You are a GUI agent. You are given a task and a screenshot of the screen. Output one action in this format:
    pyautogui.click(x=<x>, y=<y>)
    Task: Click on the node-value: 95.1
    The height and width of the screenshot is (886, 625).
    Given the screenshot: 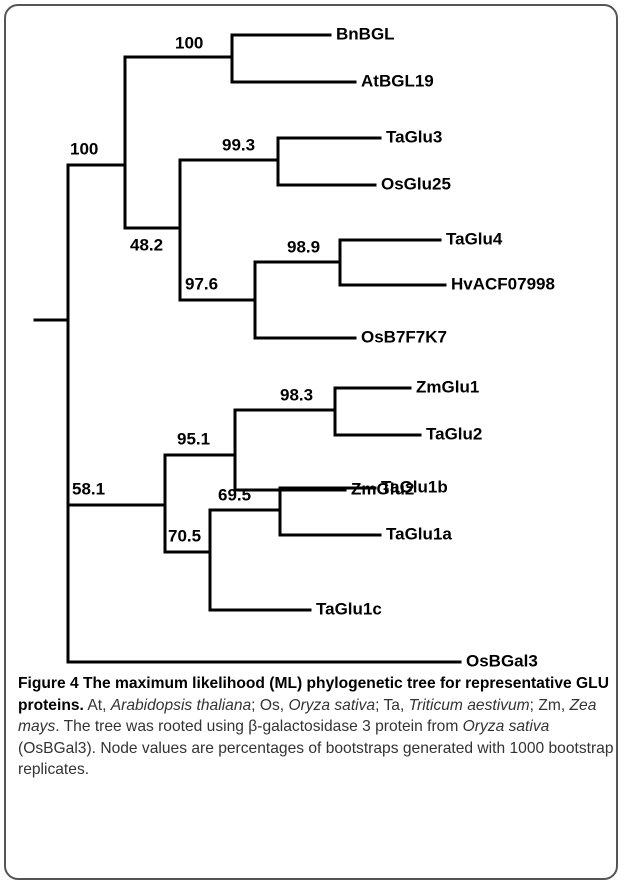 What is the action you would take?
    pyautogui.click(x=193, y=438)
    